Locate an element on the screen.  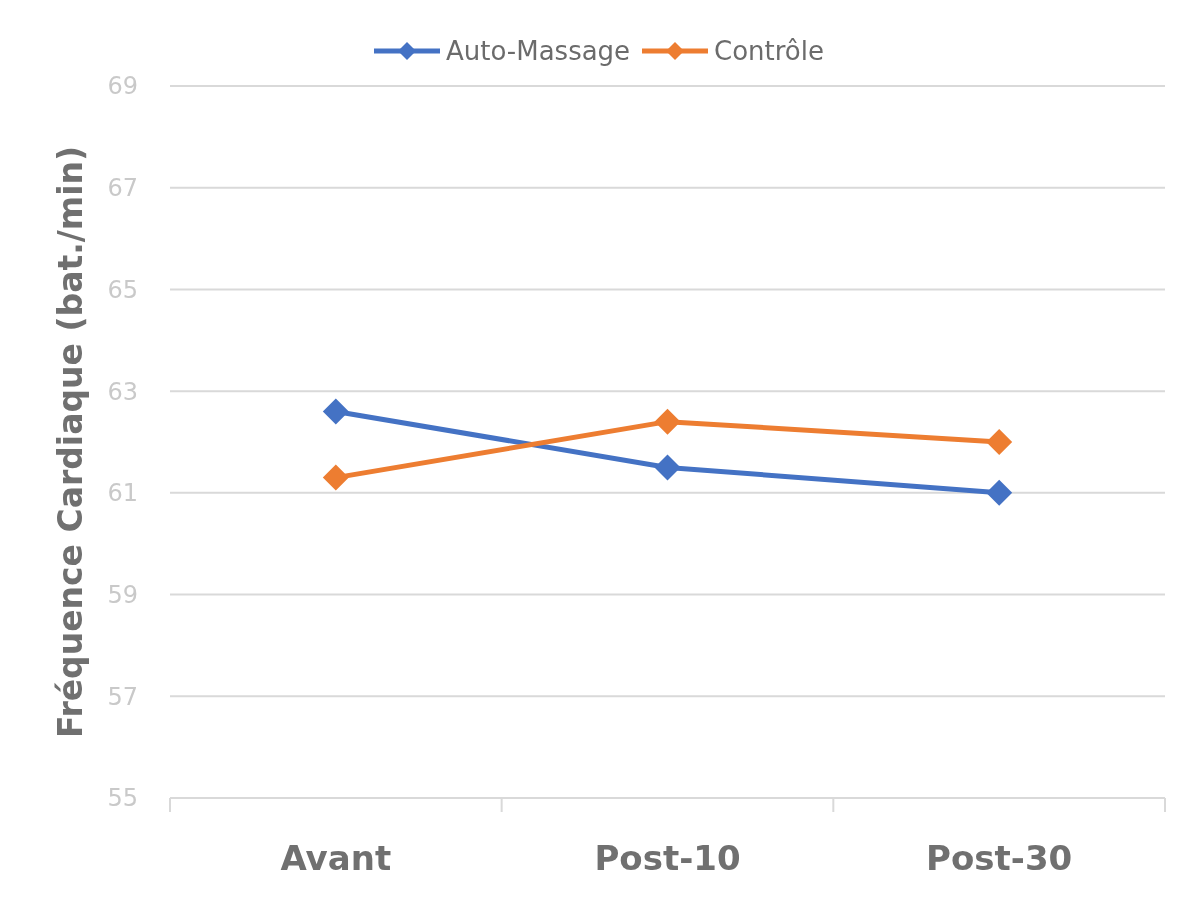
x-tick-label: Avant is located at coordinates (336, 858).